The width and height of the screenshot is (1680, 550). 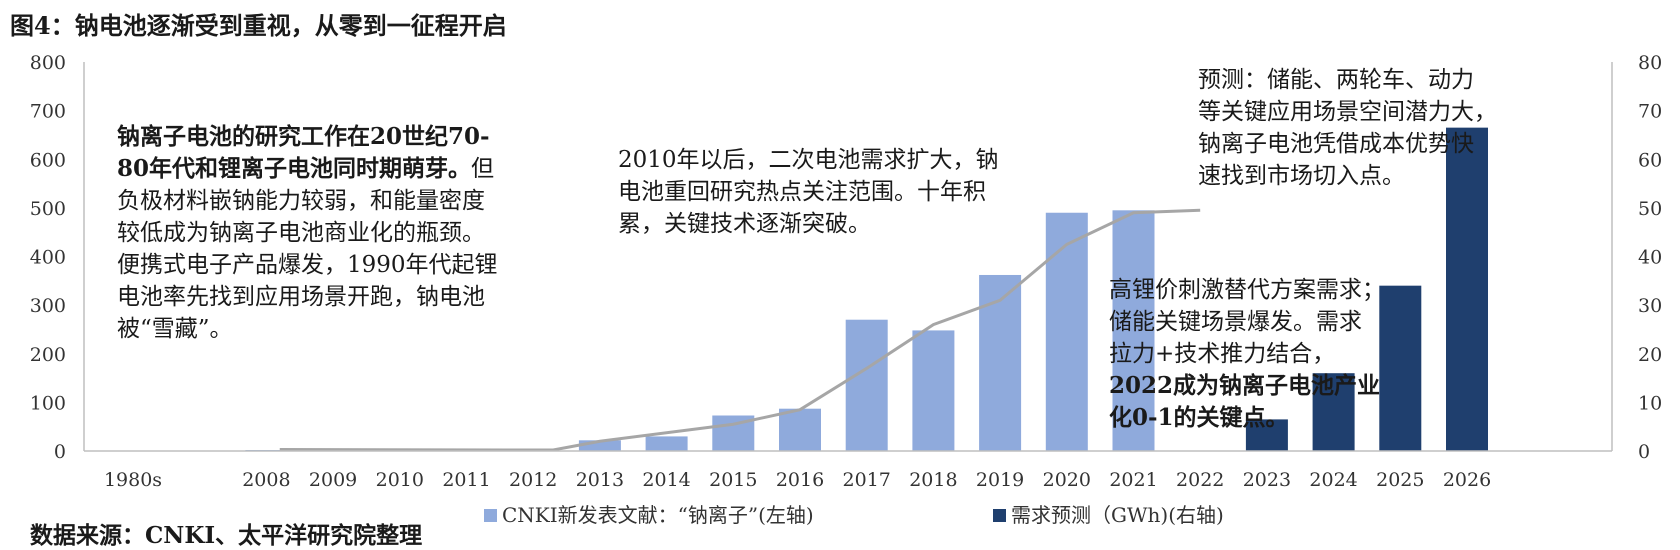 I want to click on y-right-tick-label: 20, so click(x=1650, y=355).